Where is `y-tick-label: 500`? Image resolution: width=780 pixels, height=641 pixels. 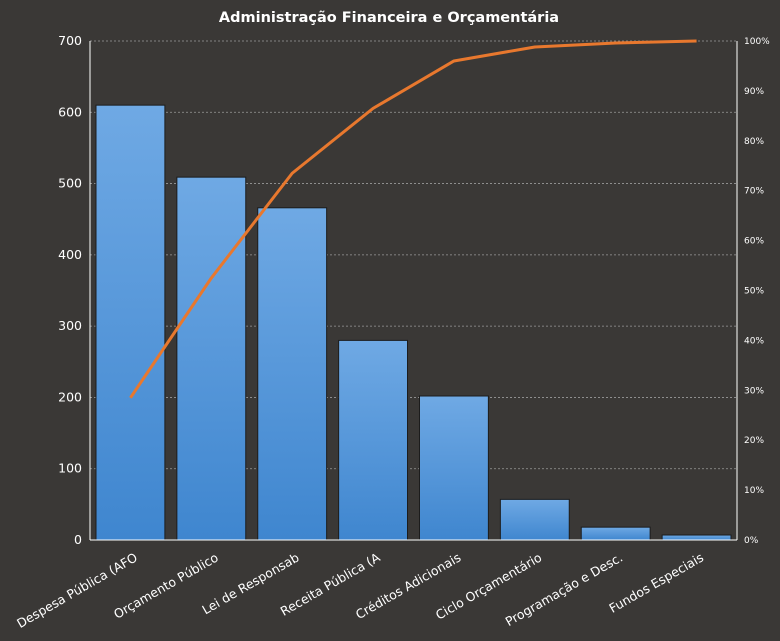
y-tick-label: 500 is located at coordinates (70, 183).